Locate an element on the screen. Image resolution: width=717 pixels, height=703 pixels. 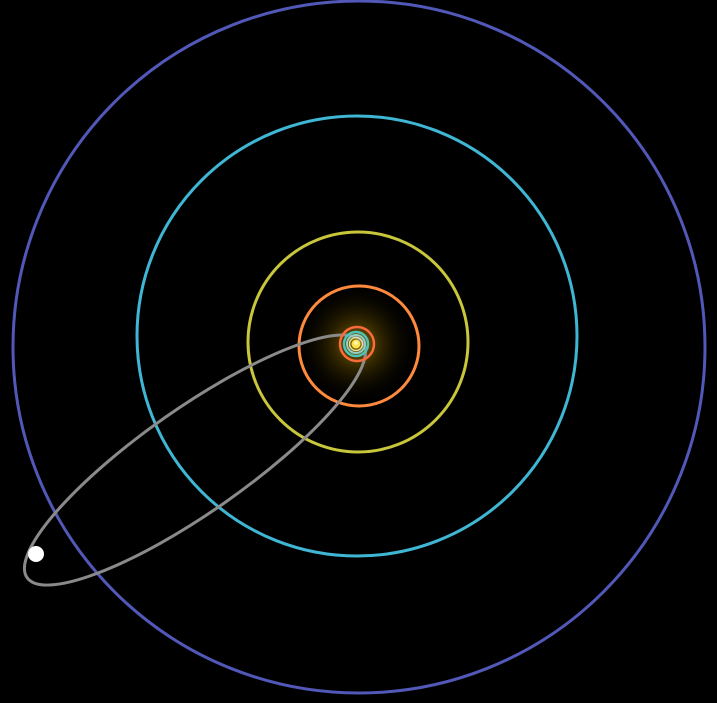
comet is located at coordinates (36, 554).